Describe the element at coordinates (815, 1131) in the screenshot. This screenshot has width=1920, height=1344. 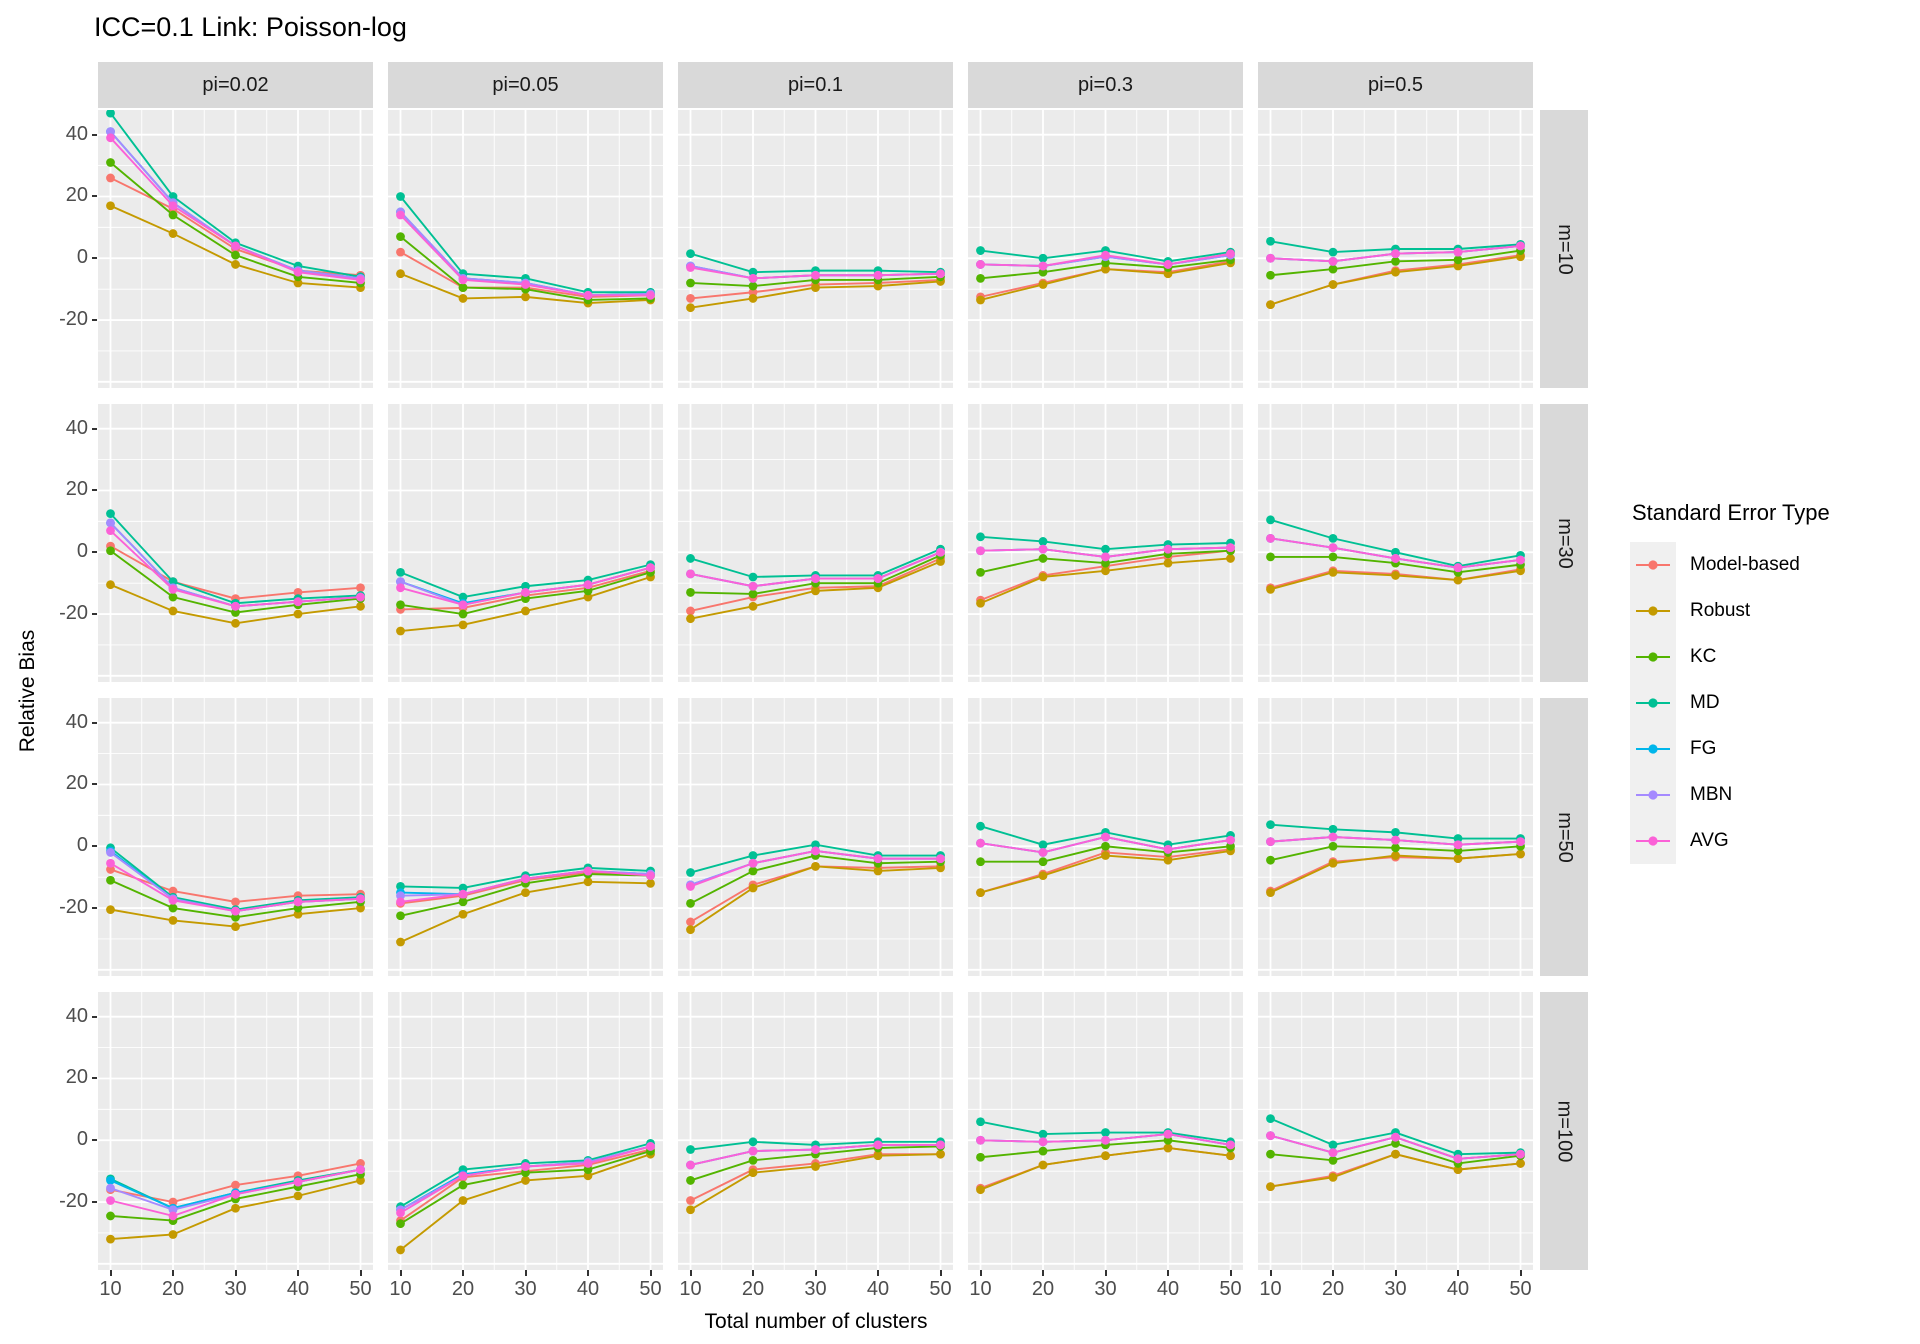
I see `panel-pi=0.1-m=100` at that location.